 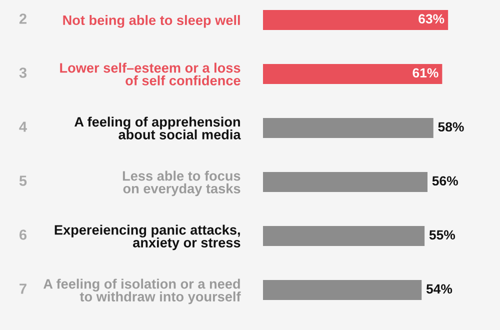 What do you see at coordinates (439, 289) in the screenshot?
I see `data-label: 54%` at bounding box center [439, 289].